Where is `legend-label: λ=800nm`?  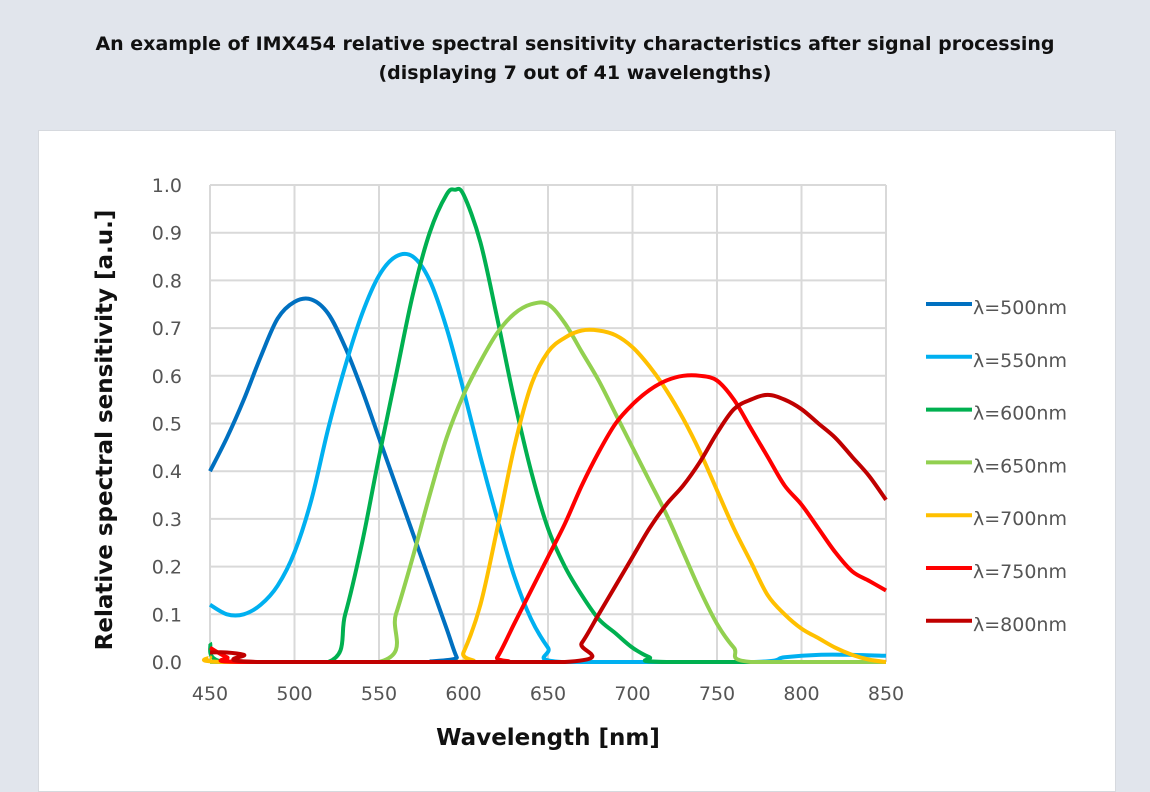 legend-label: λ=800nm is located at coordinates (1020, 625).